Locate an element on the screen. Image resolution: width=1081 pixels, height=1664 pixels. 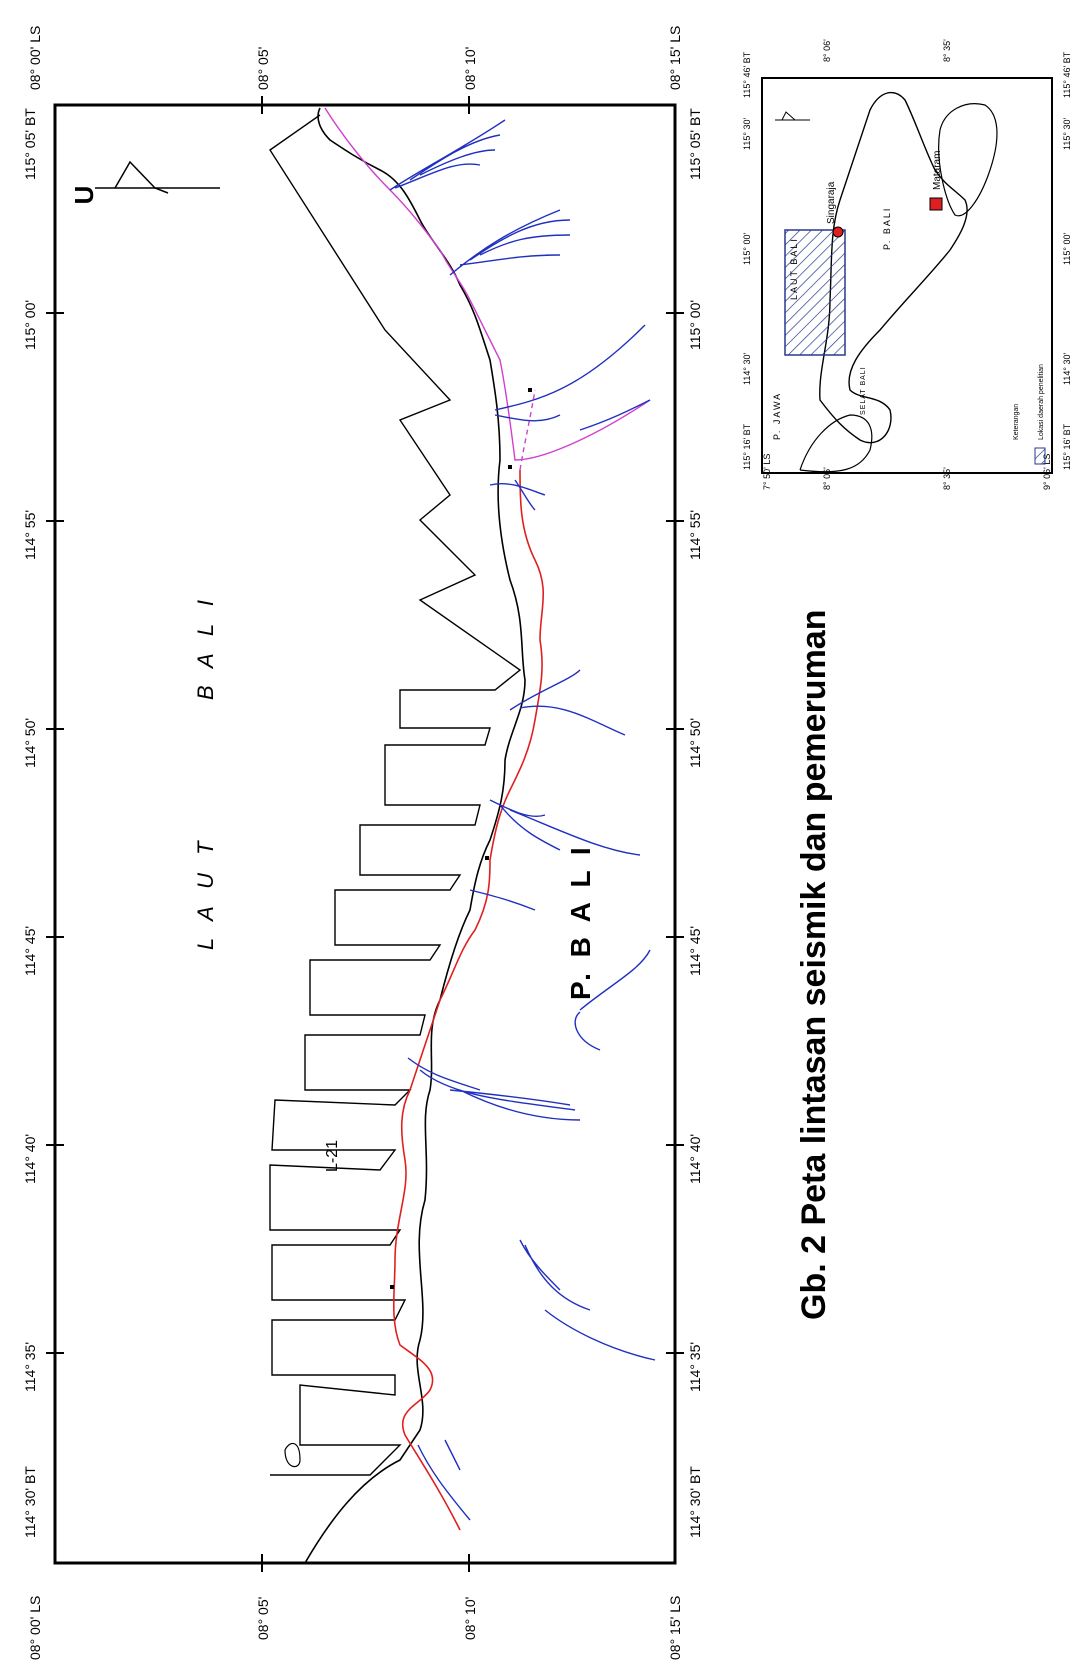
sea-label-laut: L A U T is located at coordinates (205, 892).